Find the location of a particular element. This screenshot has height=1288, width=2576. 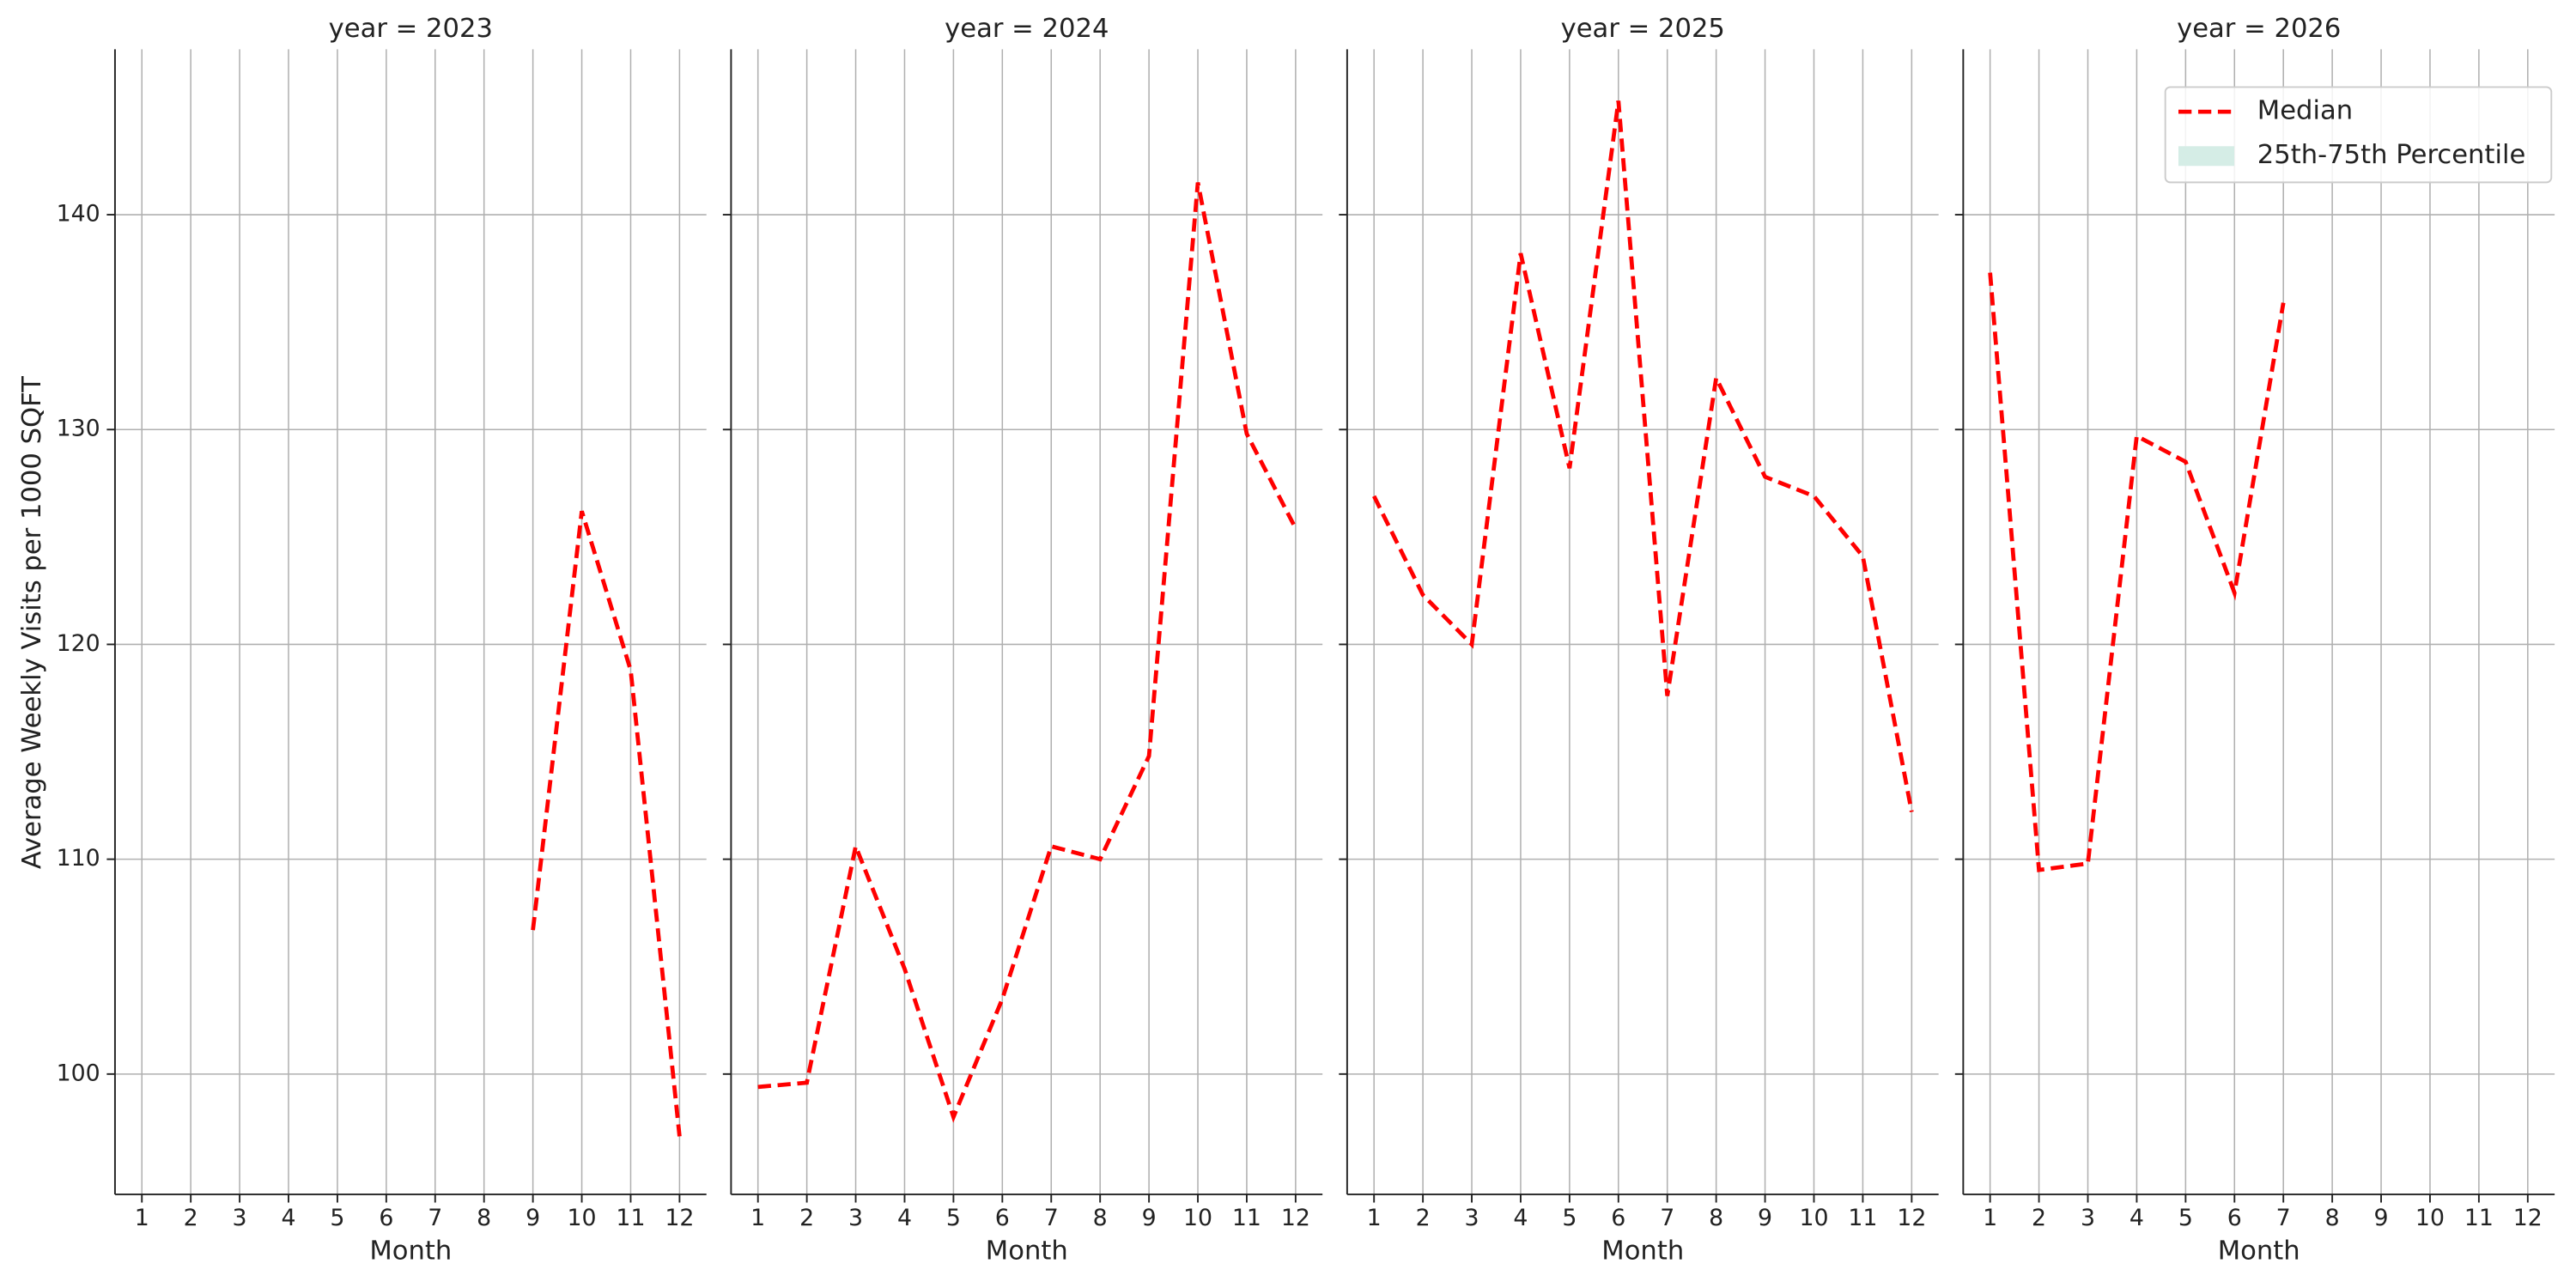

panel-title: year = 2025 is located at coordinates (1643, 29).